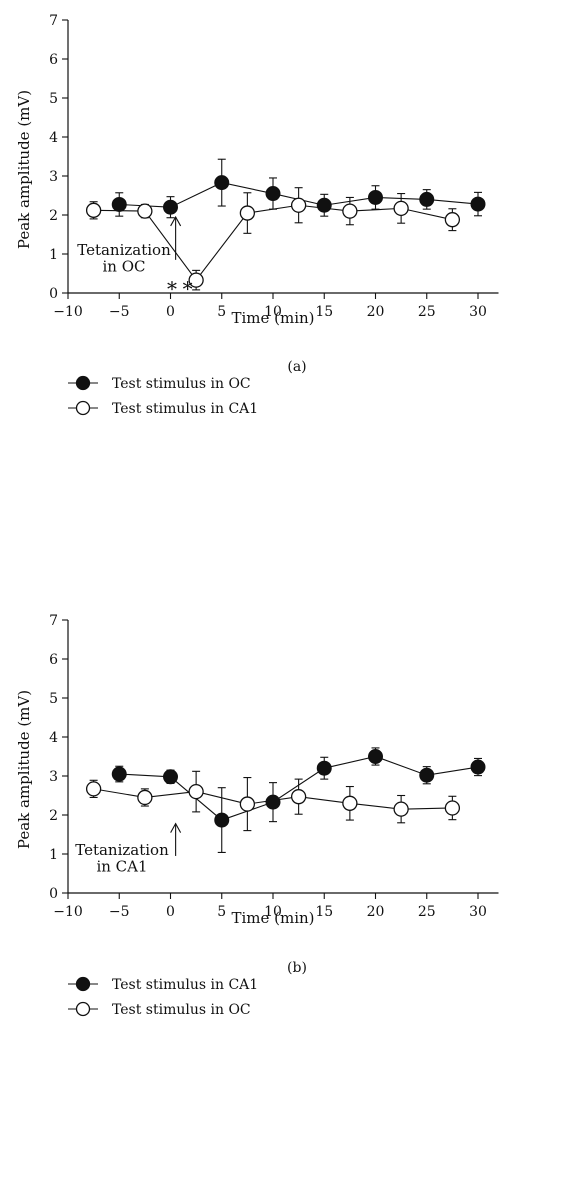  What do you see at coordinates (180, 285) in the screenshot?
I see `significance-marker: ∗∗` at bounding box center [180, 285].